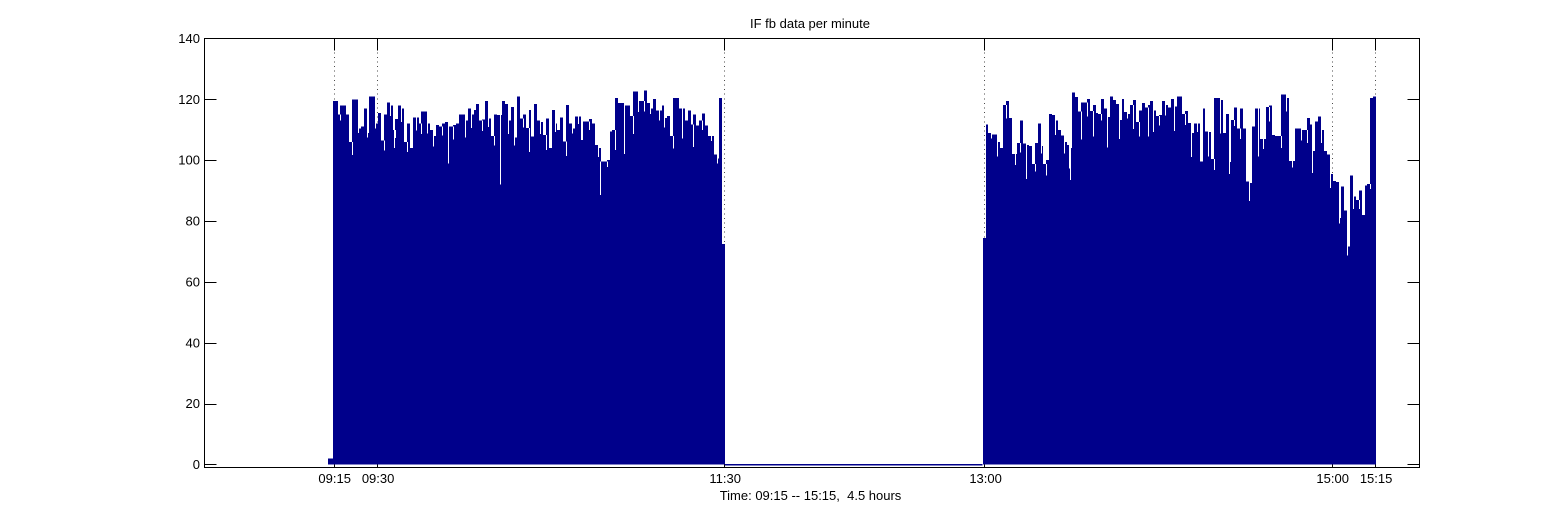 This screenshot has width=1568, height=531. Describe the element at coordinates (811, 495) in the screenshot. I see `svg-text:Time: 09:15 -- 15:15, 4.5 hou: Time: 09:15 -- 15:15, 4.5 hours` at that location.